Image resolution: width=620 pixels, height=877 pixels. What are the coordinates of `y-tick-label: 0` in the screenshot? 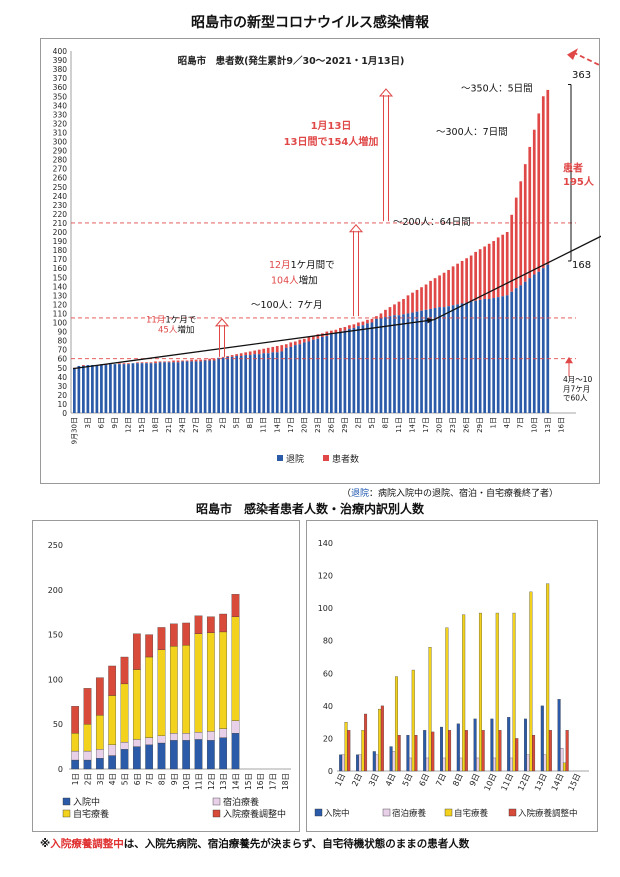 It's located at (330, 771).